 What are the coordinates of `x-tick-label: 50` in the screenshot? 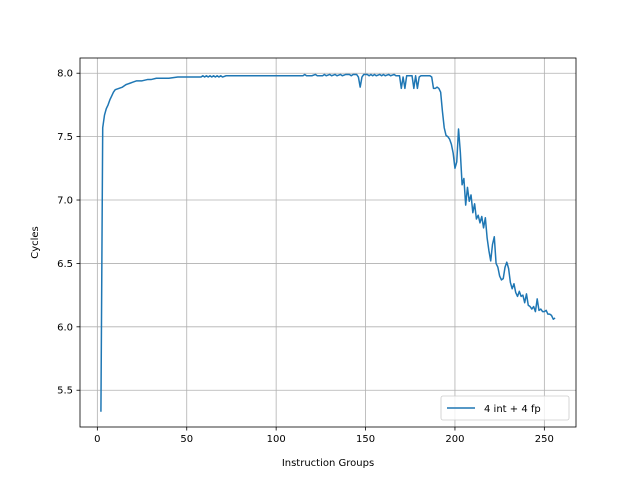 It's located at (186, 439).